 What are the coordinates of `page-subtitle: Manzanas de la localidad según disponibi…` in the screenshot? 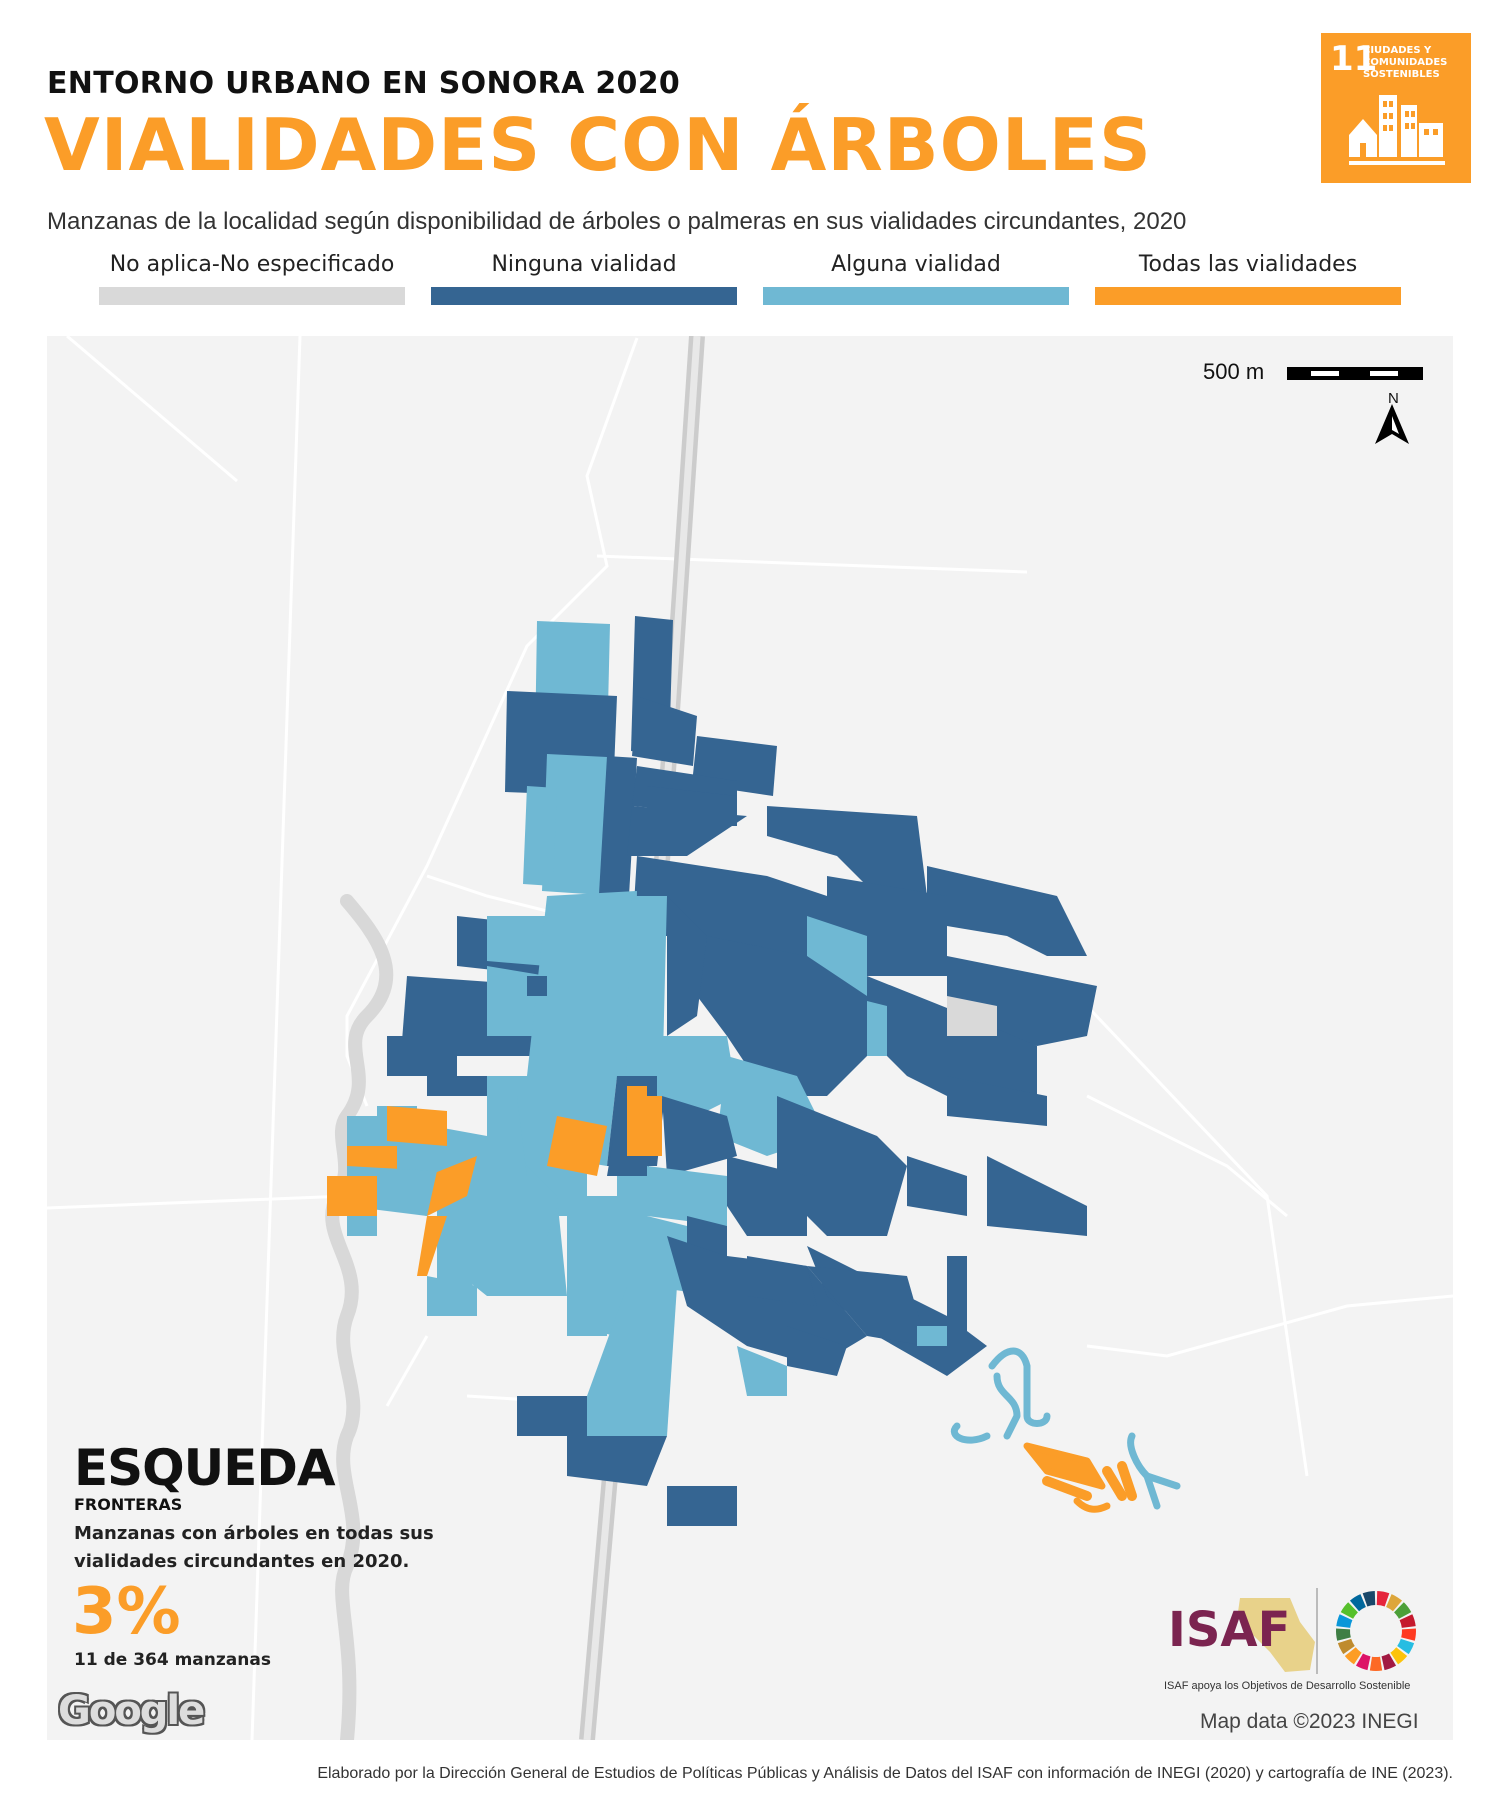 It's located at (617, 221).